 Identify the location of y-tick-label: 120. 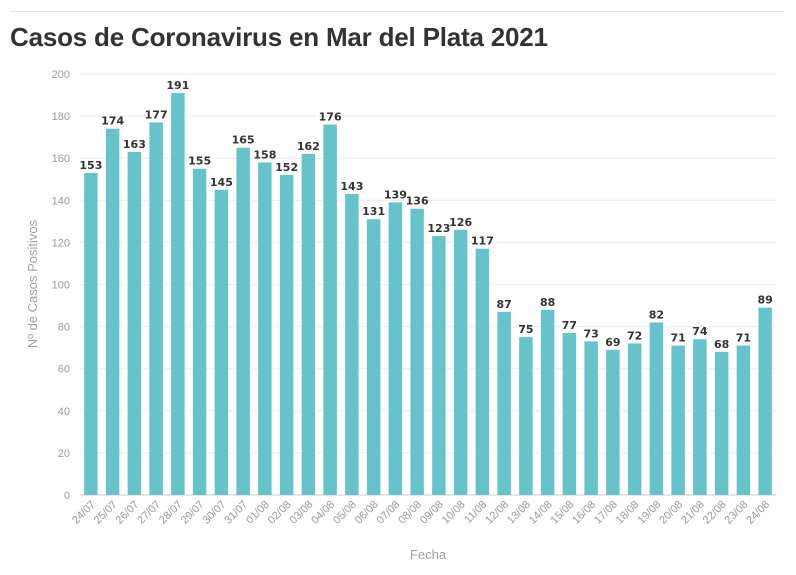
(61, 243).